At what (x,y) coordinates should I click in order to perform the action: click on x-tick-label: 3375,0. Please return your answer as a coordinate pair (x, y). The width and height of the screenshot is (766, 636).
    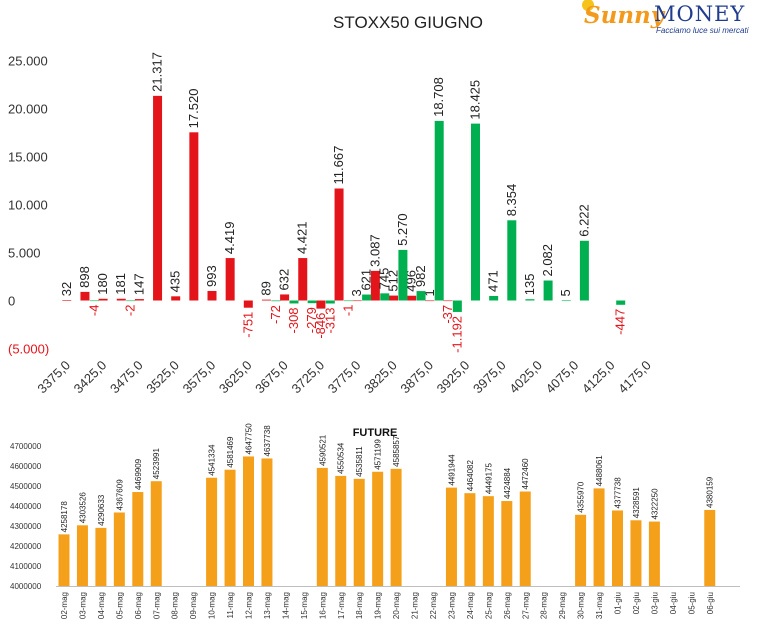
    Looking at the image, I should click on (53, 377).